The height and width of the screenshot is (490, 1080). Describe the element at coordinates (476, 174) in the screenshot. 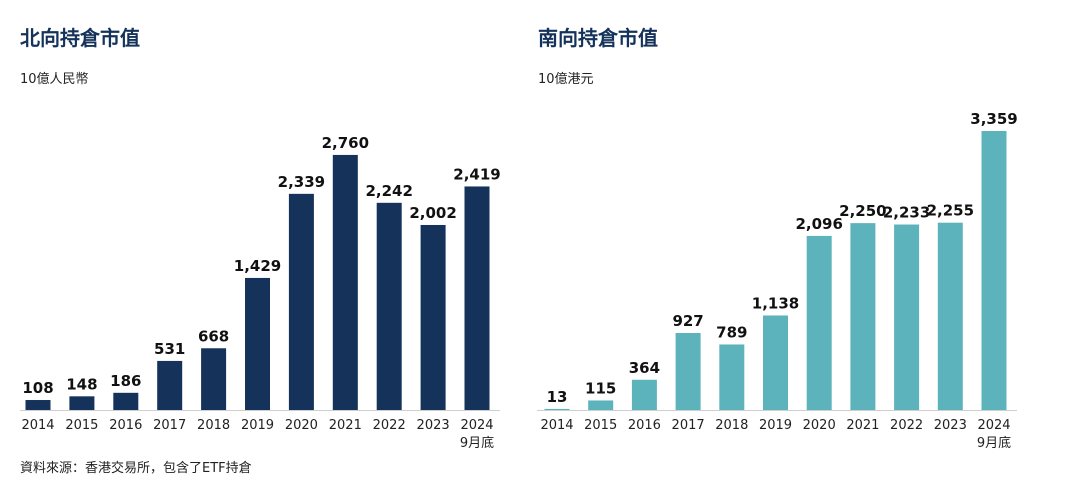

I see `data-label-2024: 2,419` at that location.